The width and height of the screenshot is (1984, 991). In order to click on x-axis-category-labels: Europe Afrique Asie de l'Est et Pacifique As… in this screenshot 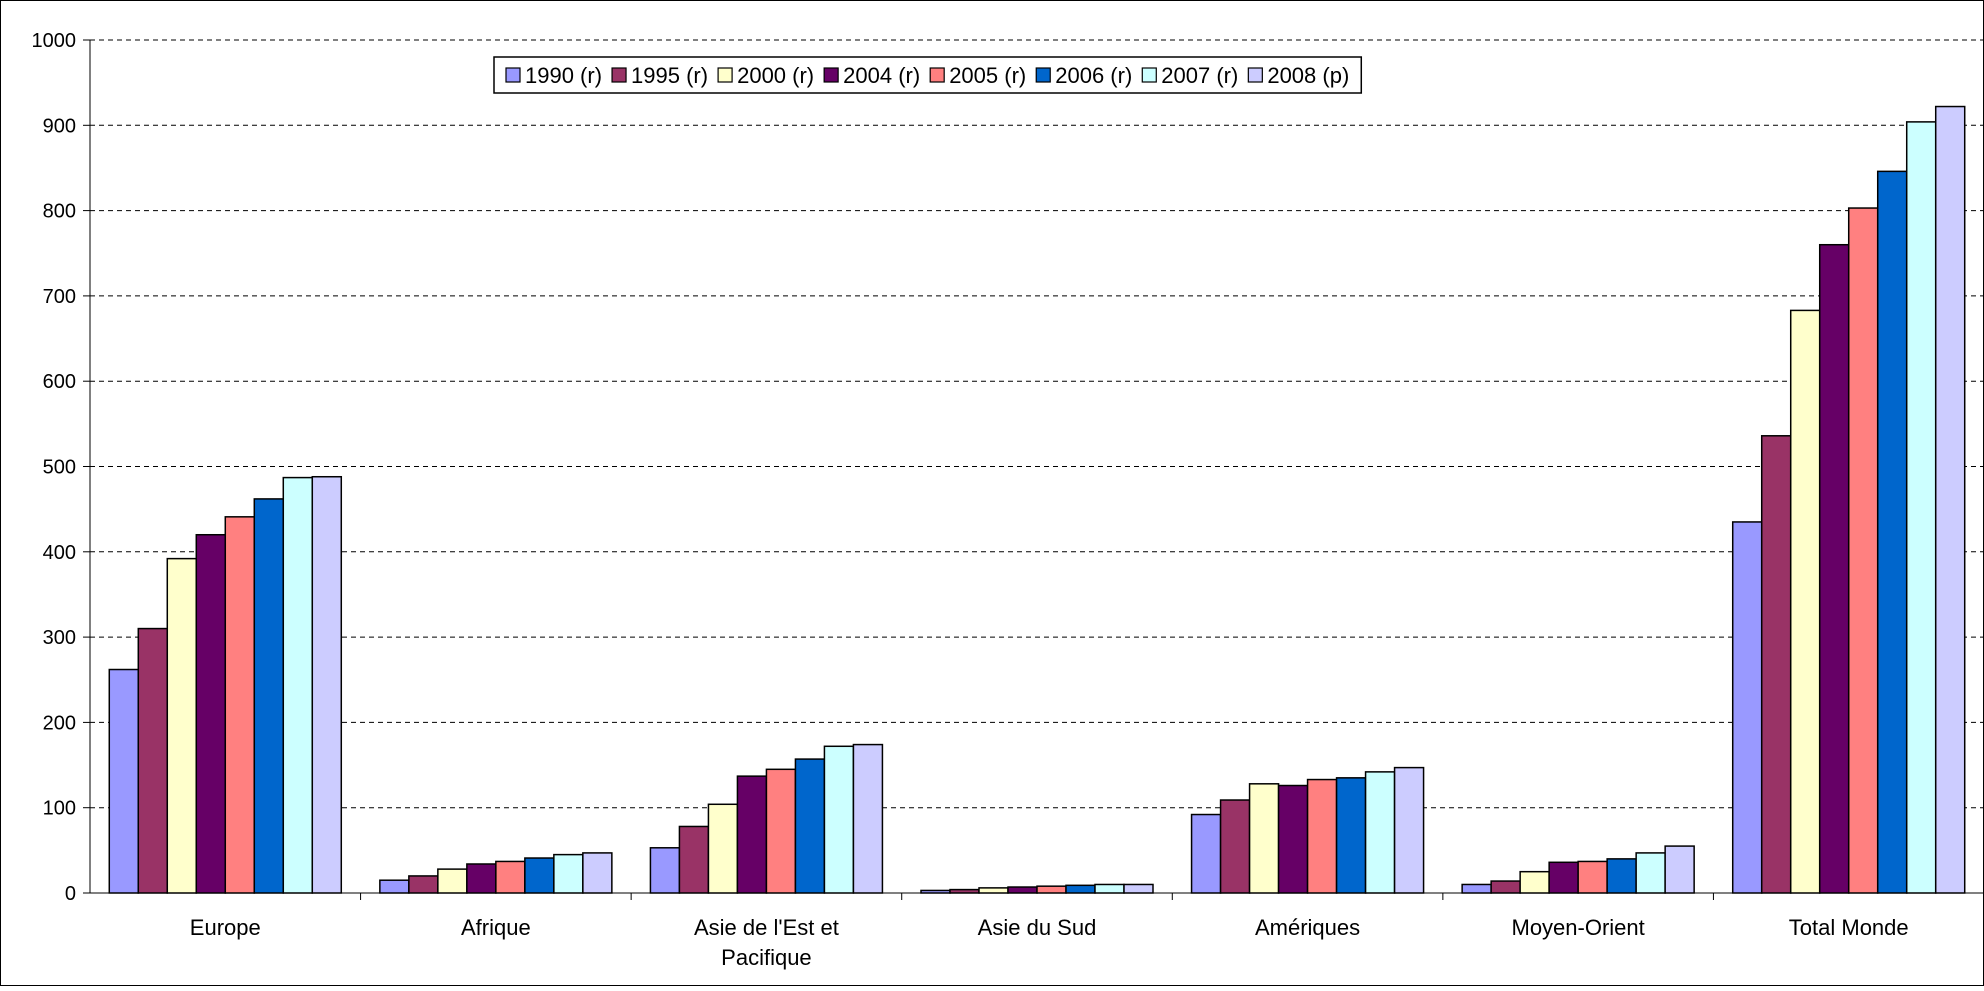, I will do `click(1049, 942)`.